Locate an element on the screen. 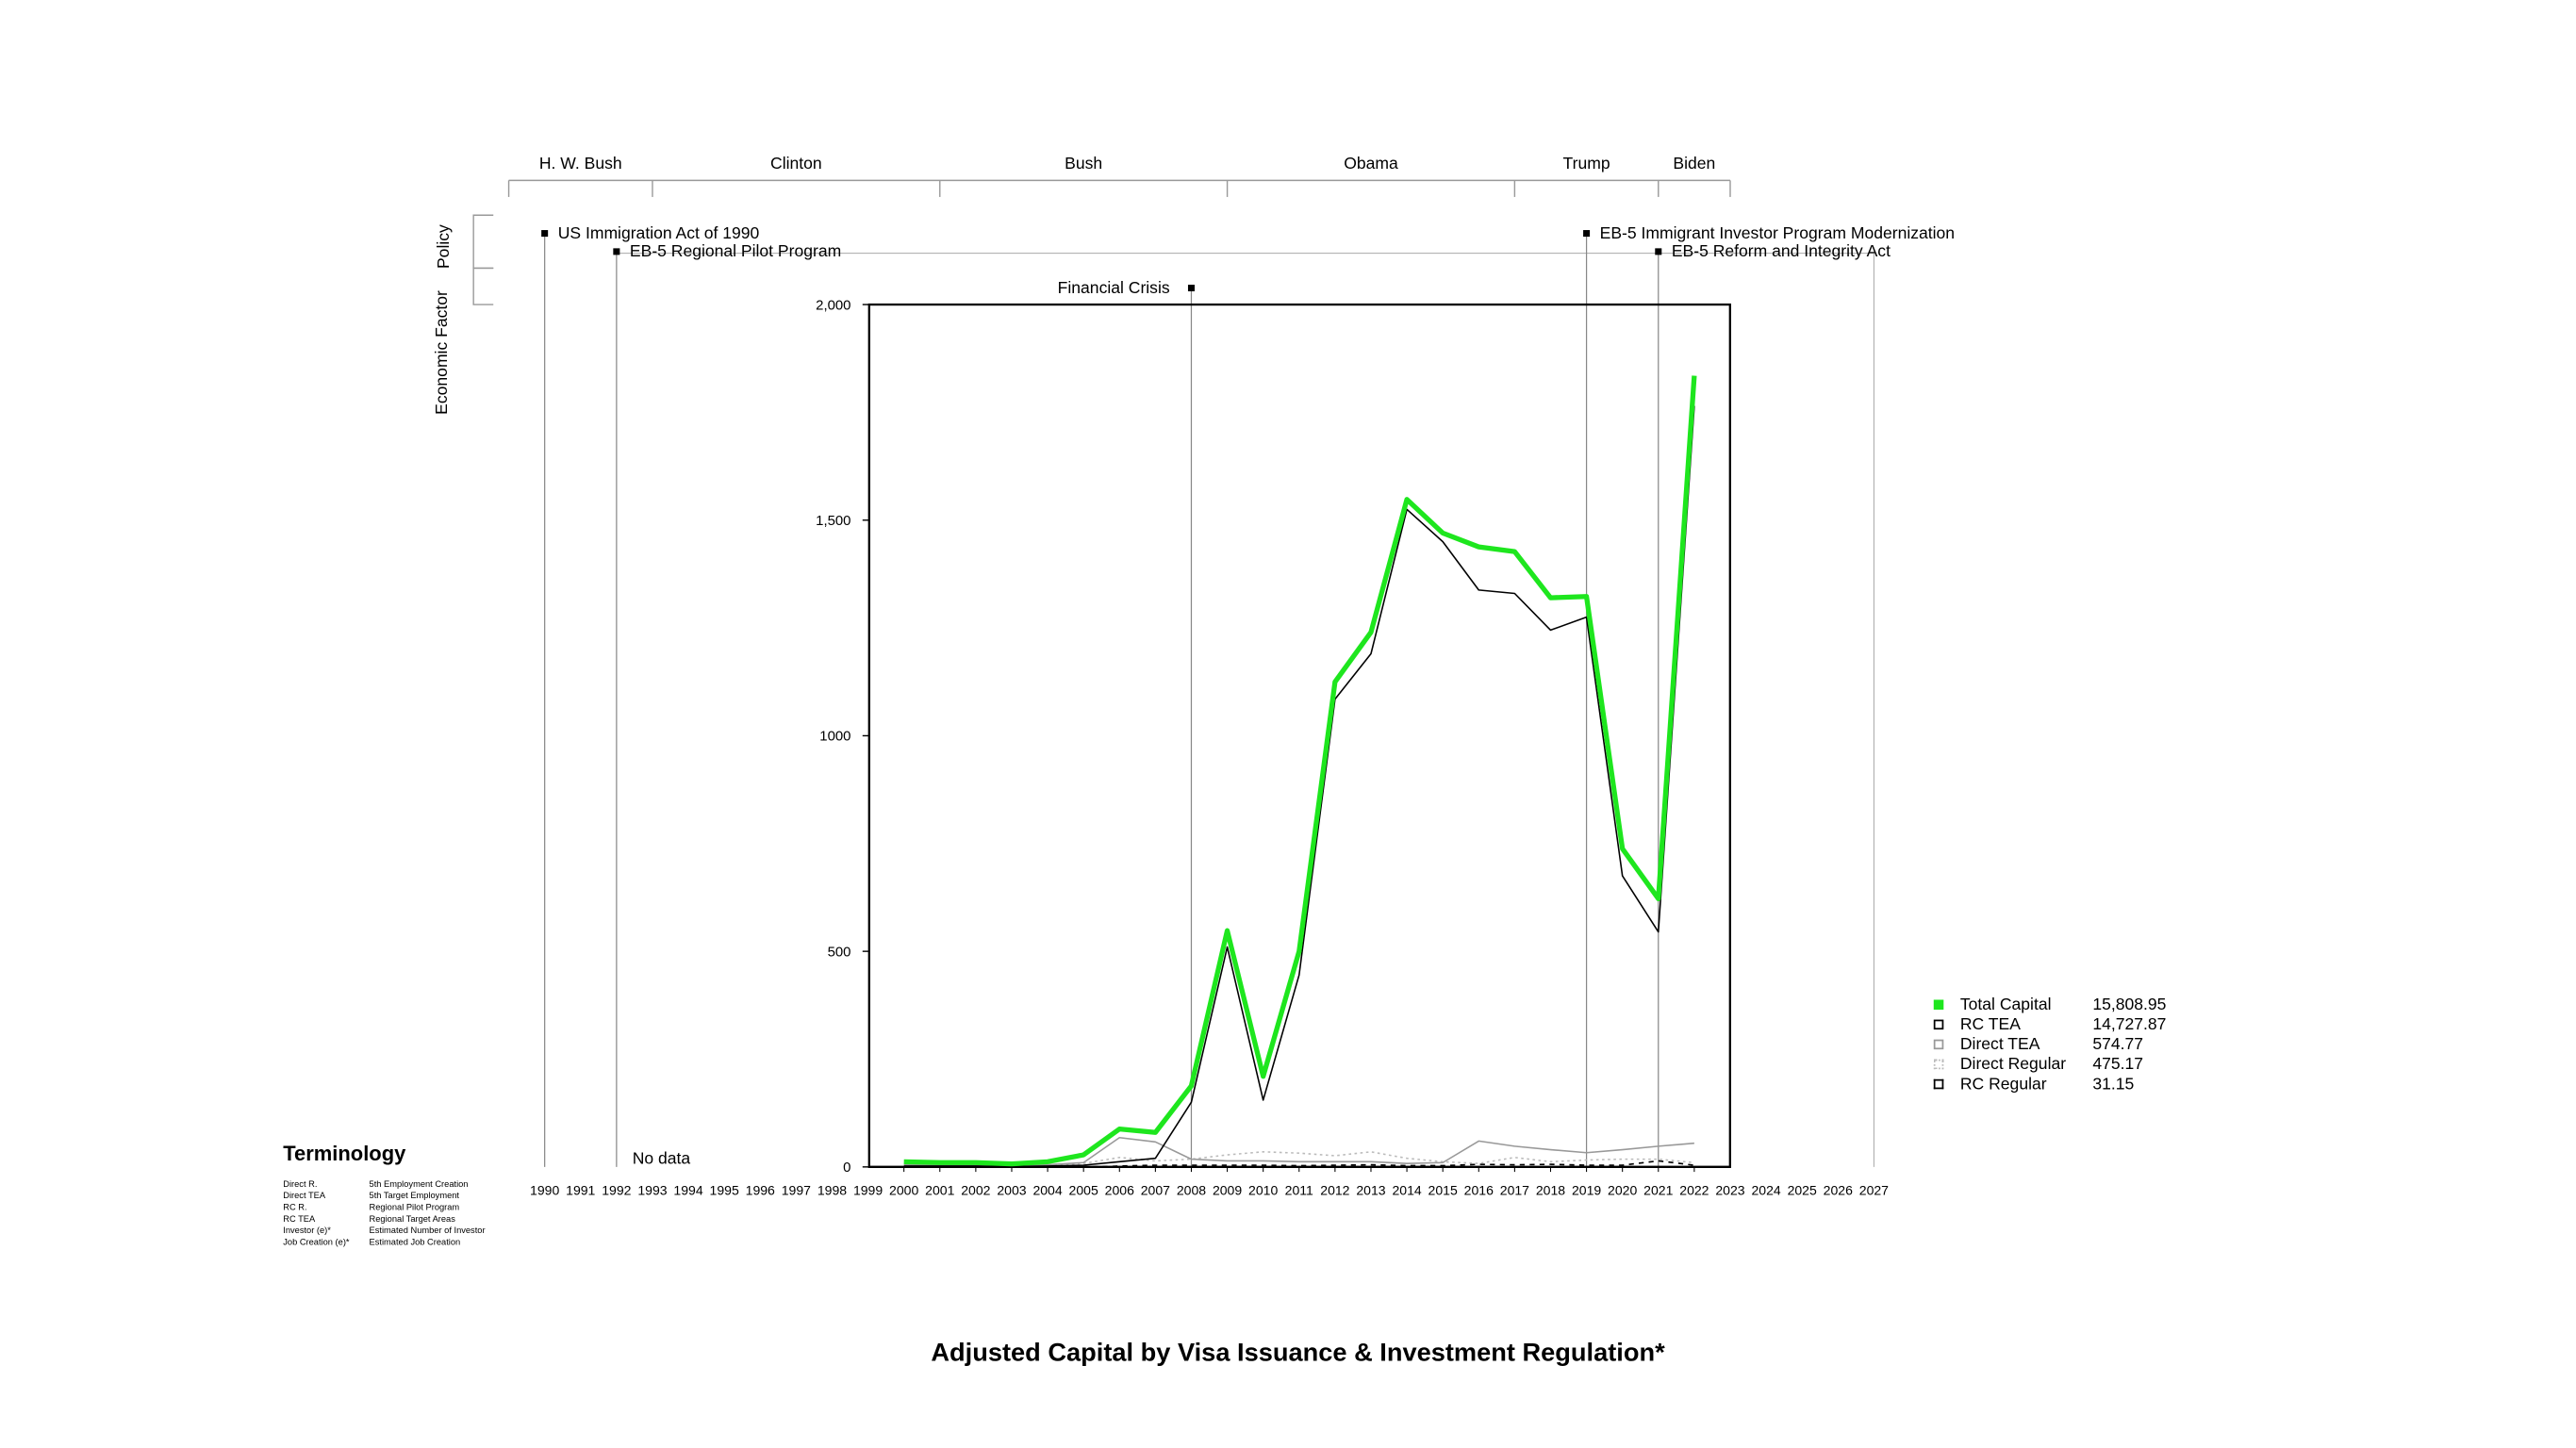  legend-label: RC TEA is located at coordinates (1990, 1025).